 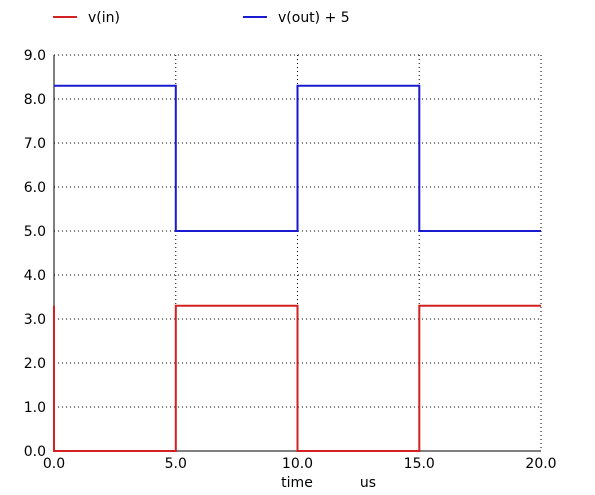 What do you see at coordinates (35, 100) in the screenshot?
I see `y-tick-label: 8.0` at bounding box center [35, 100].